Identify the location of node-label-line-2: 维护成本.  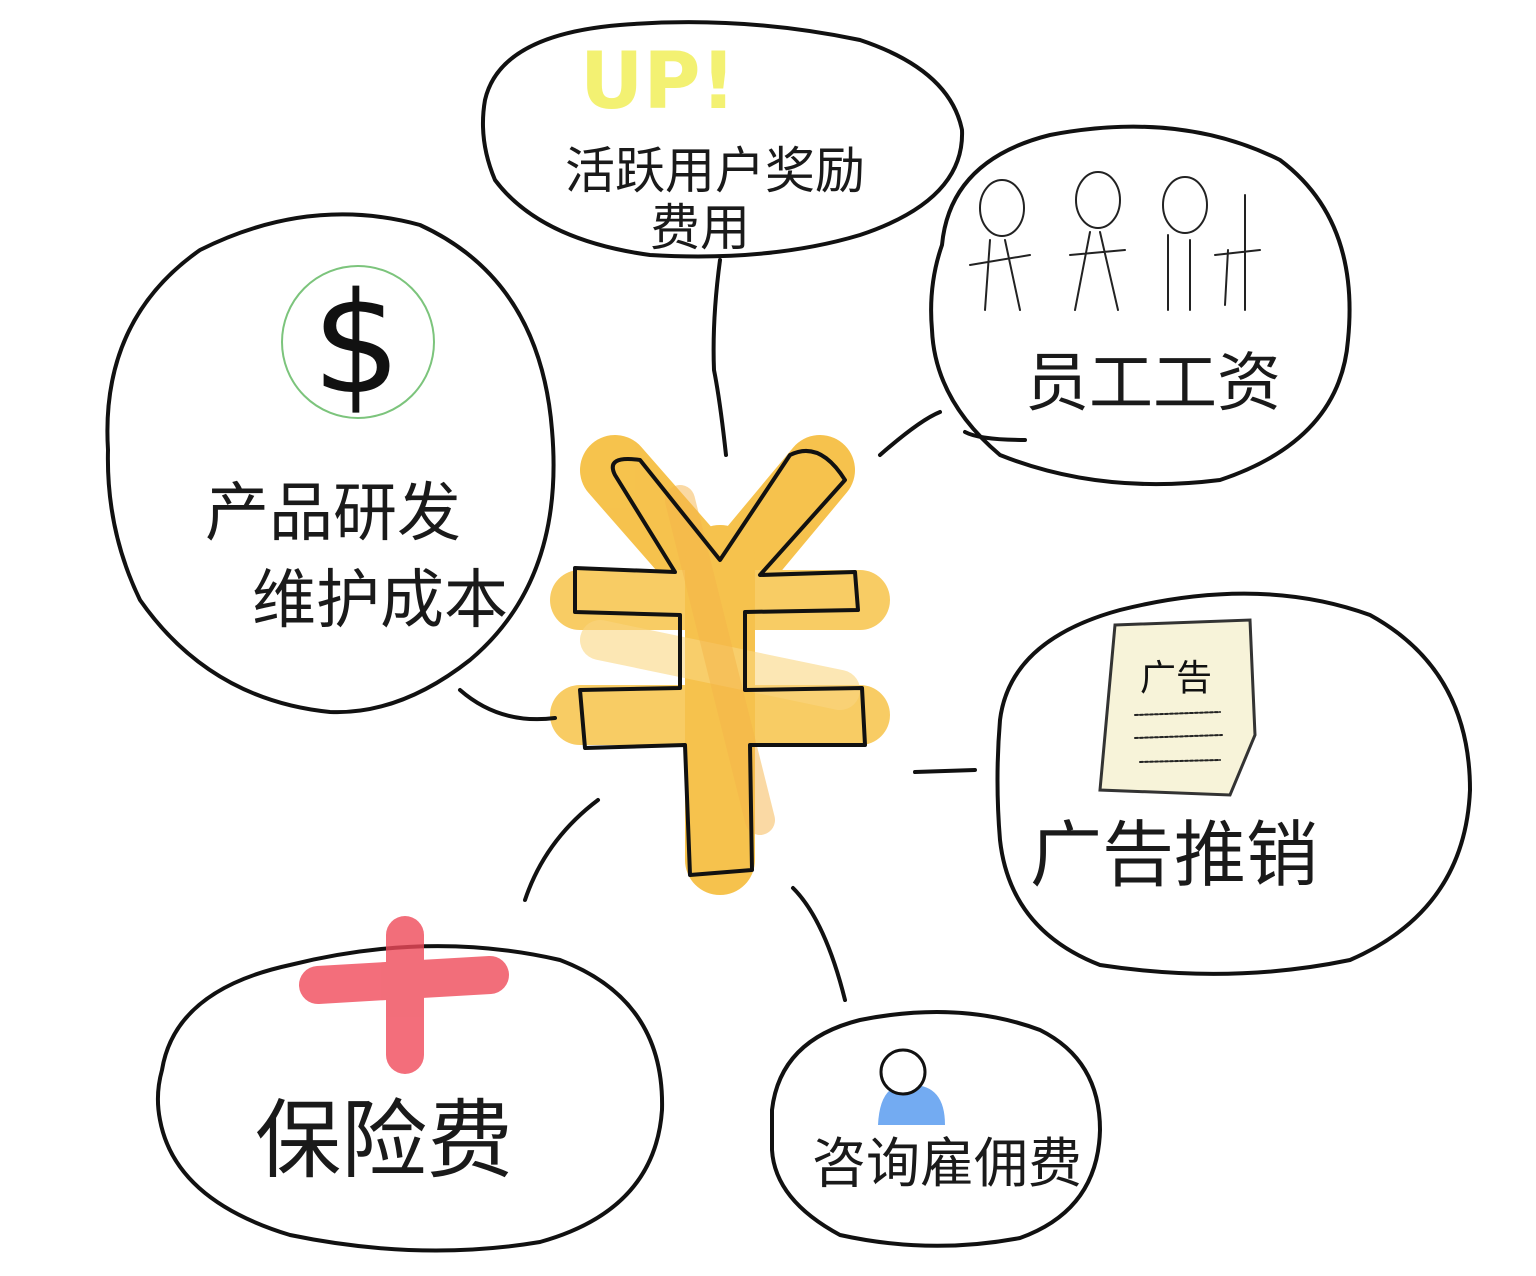
(380, 601).